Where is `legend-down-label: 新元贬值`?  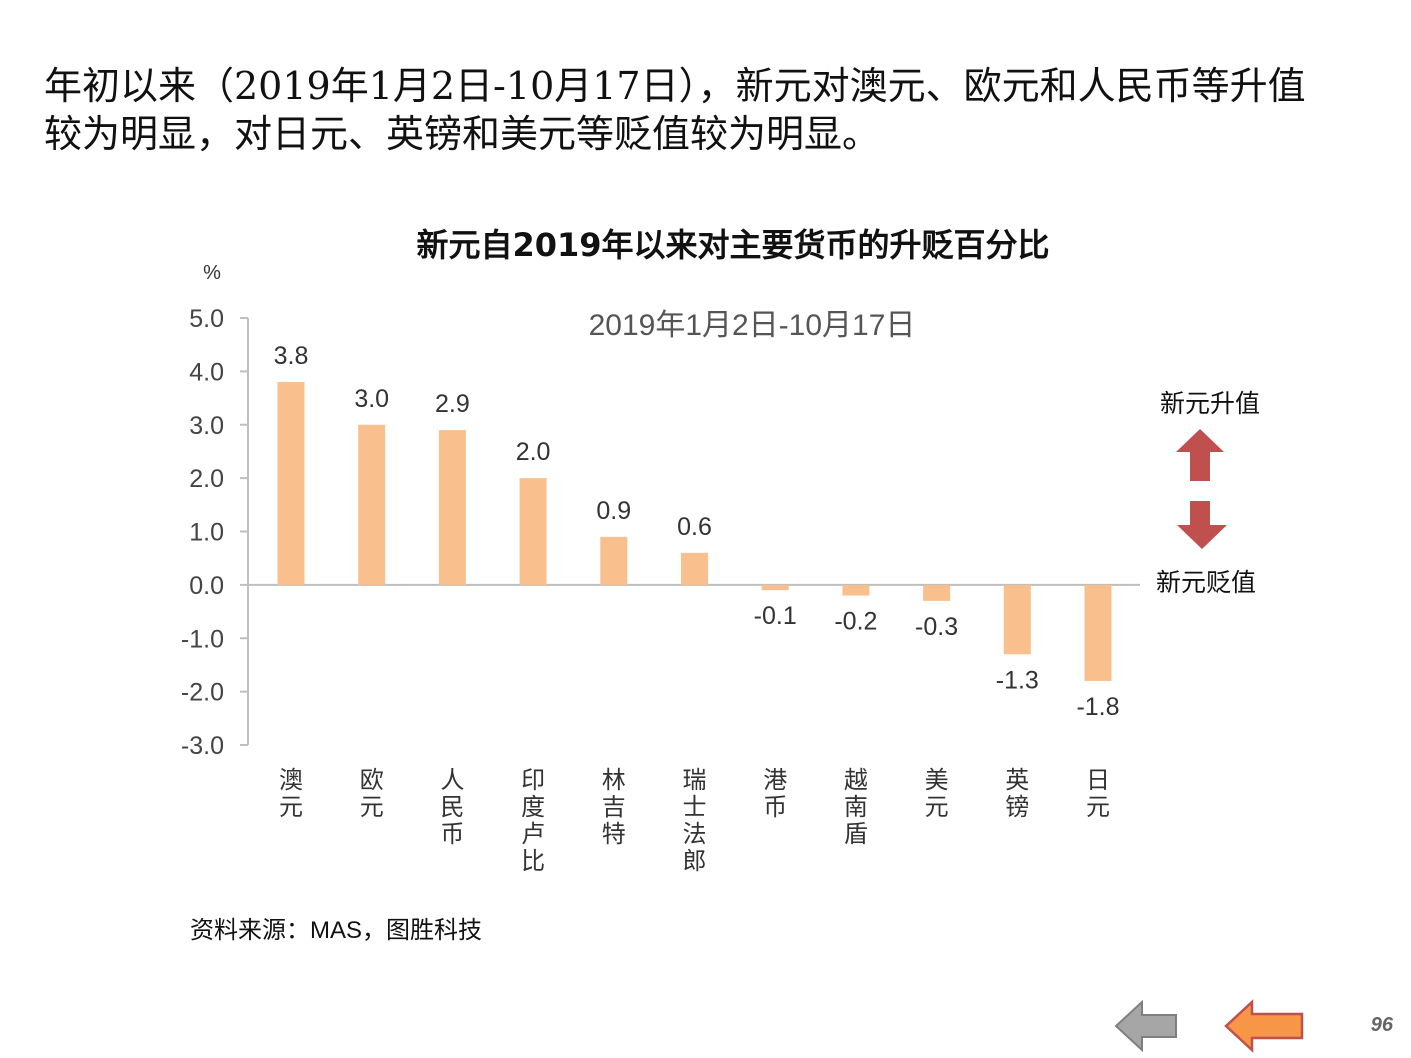 legend-down-label: 新元贬值 is located at coordinates (1206, 583).